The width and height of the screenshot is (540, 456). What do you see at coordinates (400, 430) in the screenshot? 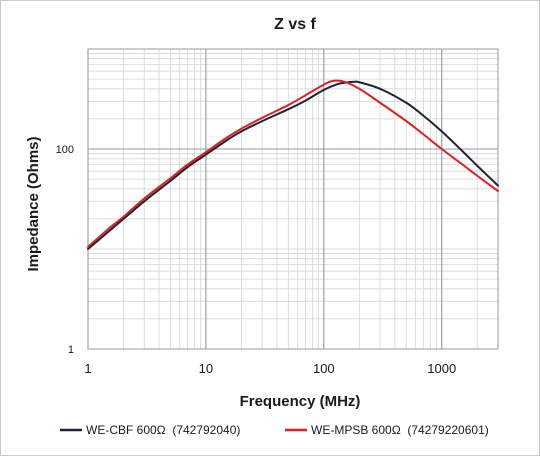
I see `legend-label: WE-MPSB 600Ω (74279220601)` at bounding box center [400, 430].